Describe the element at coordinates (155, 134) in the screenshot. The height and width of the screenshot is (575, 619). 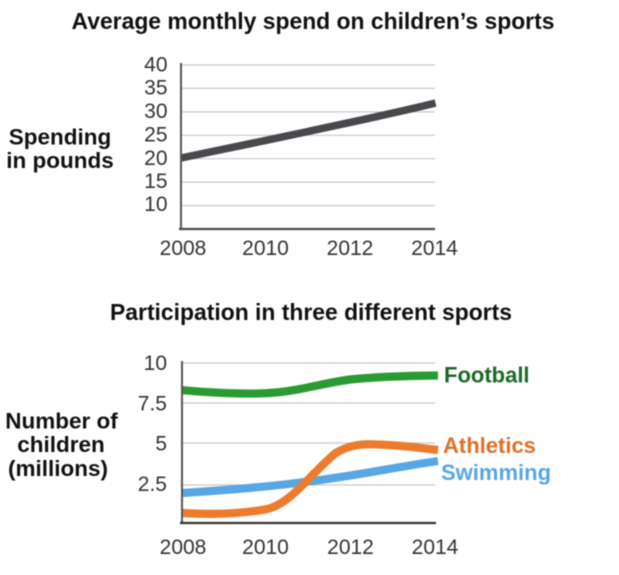
I see `svg-text: 25` at that location.